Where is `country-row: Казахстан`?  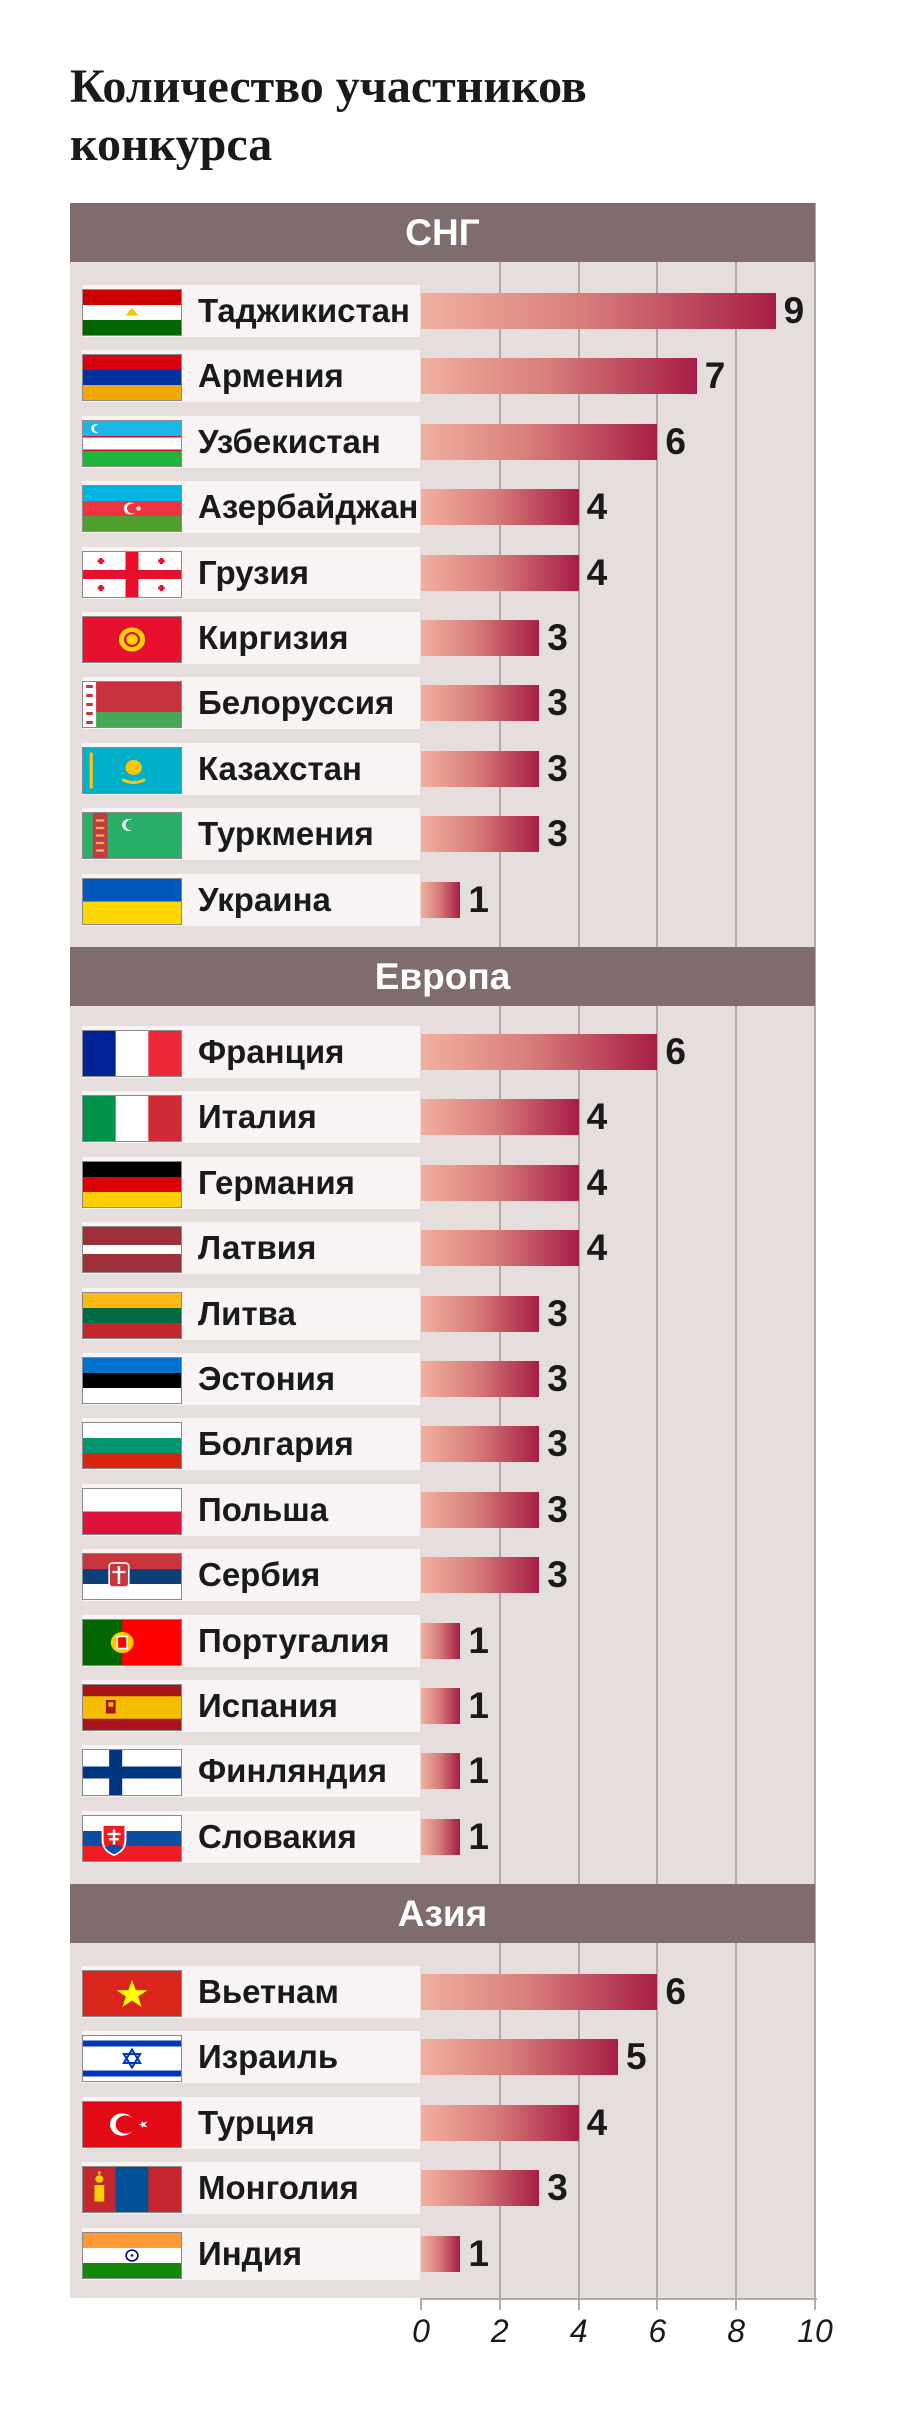
country-row: Казахстан is located at coordinates (251, 769).